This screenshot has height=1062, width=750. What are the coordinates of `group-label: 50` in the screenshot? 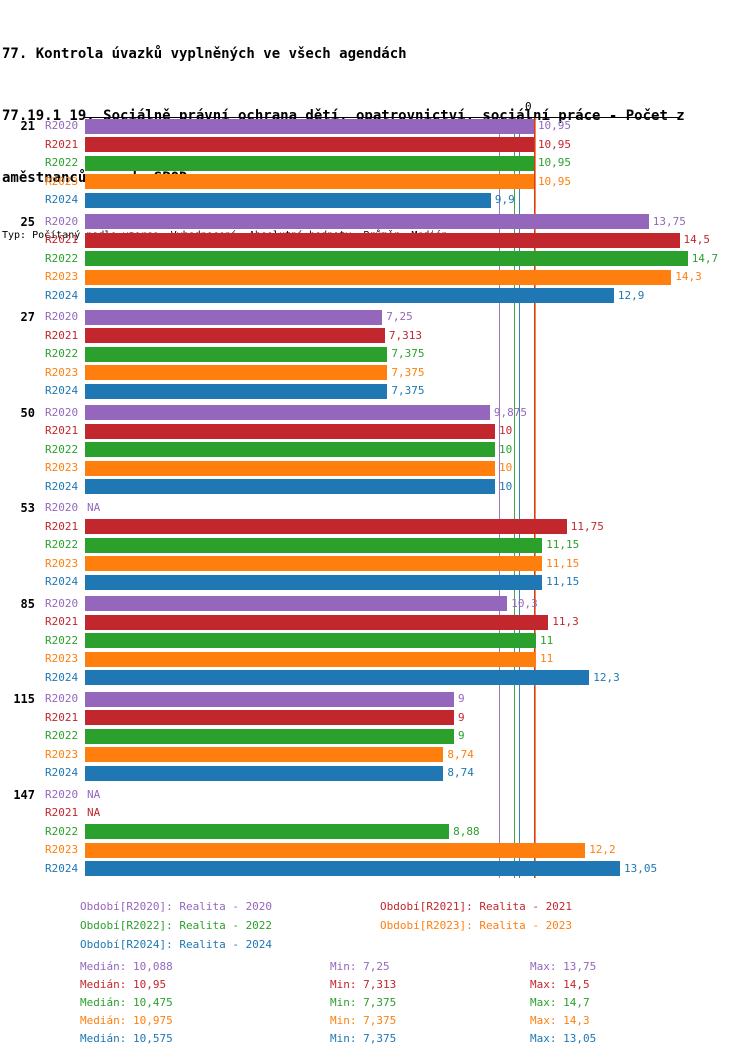 It's located at (27, 412).